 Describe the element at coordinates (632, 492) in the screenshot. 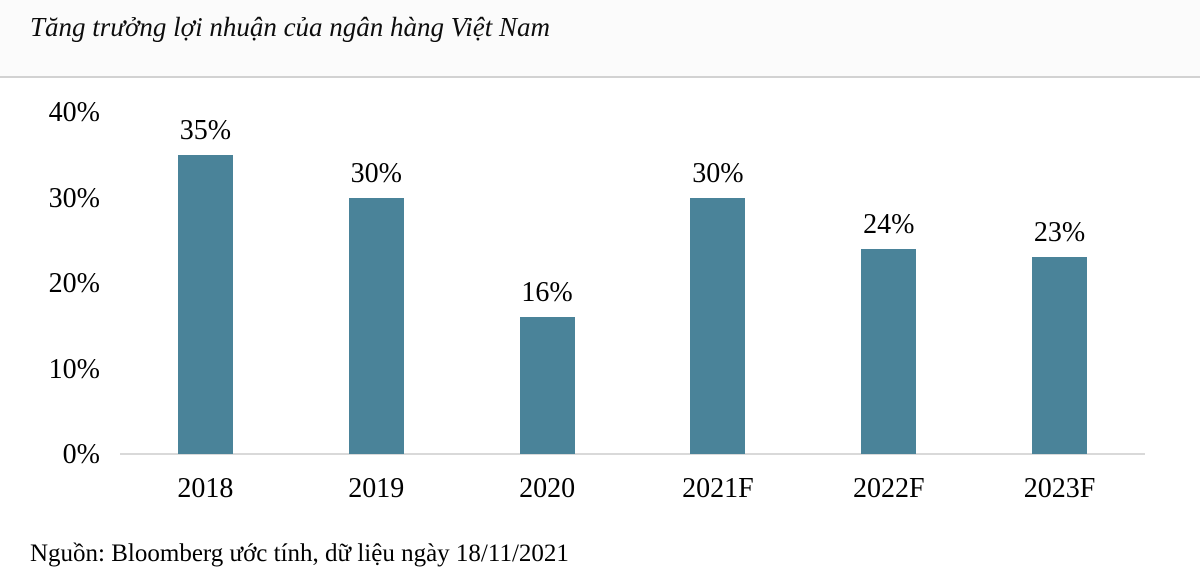

I see `x-axis-labels: 2018 2019 2020 2021F 2022F 2023F` at that location.